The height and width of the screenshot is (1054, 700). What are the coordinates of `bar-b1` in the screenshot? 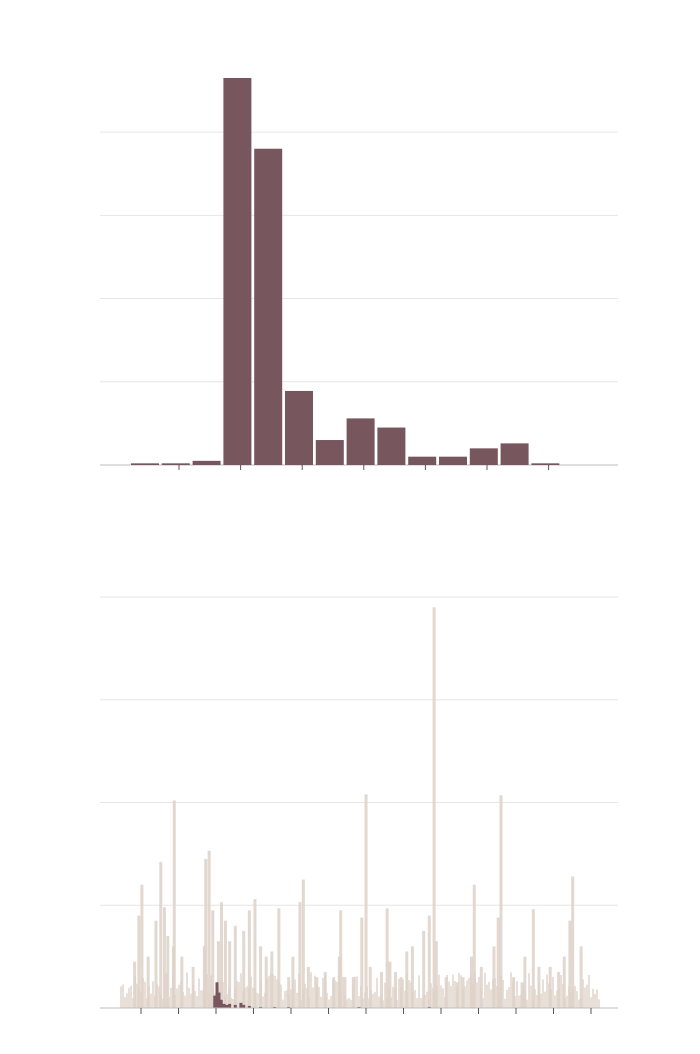 It's located at (145, 464).